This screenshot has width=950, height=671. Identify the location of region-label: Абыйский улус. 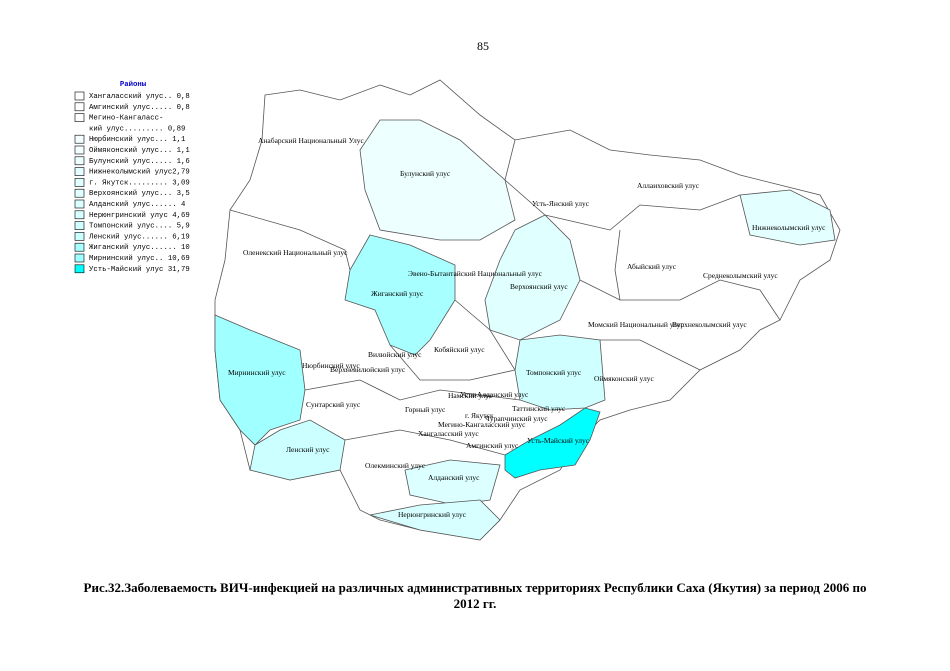
(652, 266).